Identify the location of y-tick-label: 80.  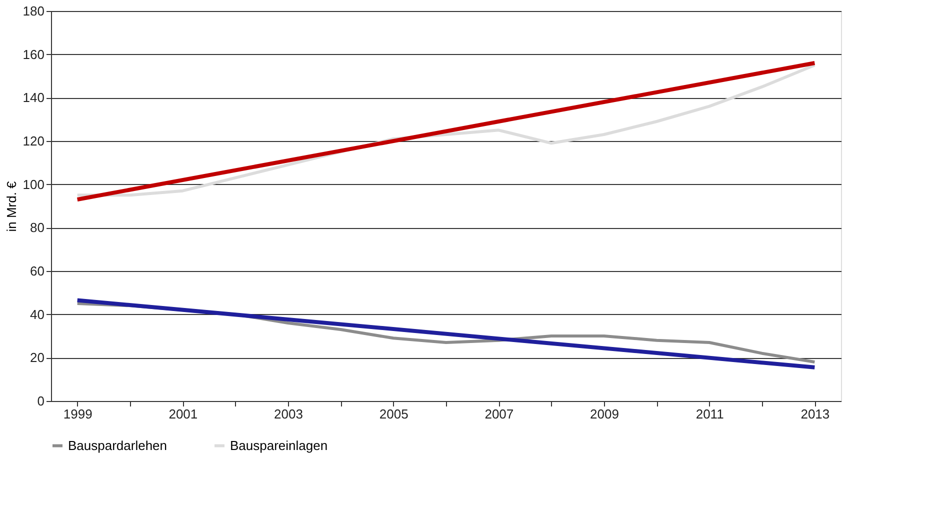
(37, 228).